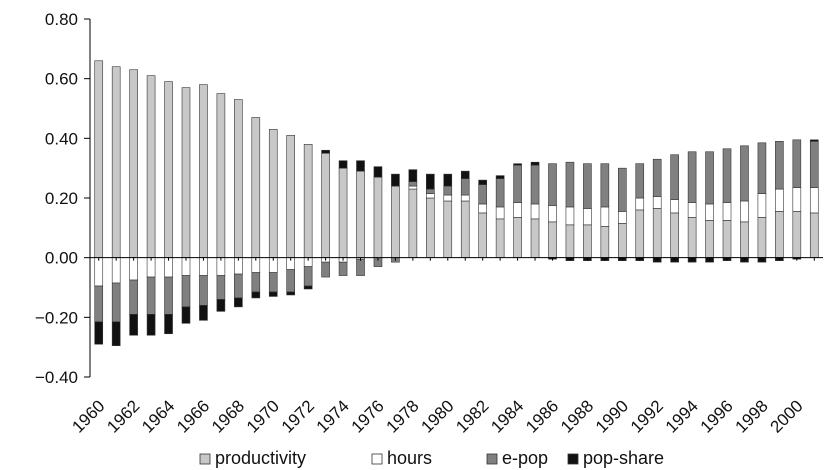 This screenshot has width=827, height=470. Describe the element at coordinates (298, 416) in the screenshot. I see `x-tick-label: 1972` at that location.